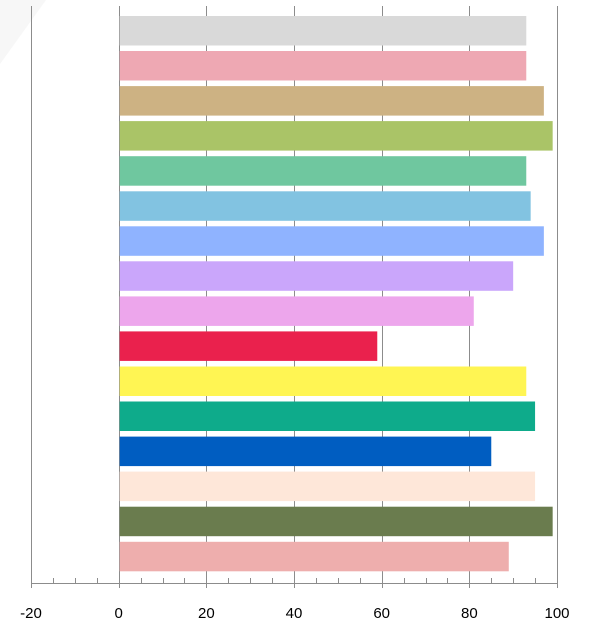 The height and width of the screenshot is (623, 590). I want to click on x-tick-label: 40, so click(294, 613).